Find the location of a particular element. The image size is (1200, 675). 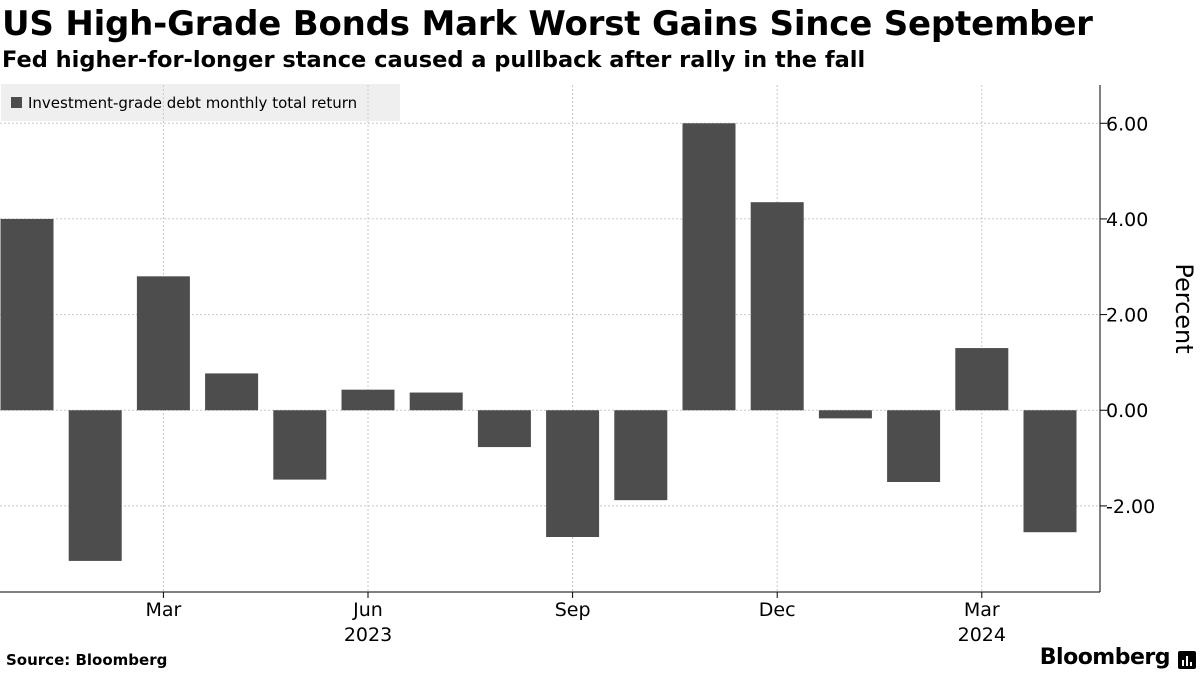

bar-aug-2023 is located at coordinates (504, 429).